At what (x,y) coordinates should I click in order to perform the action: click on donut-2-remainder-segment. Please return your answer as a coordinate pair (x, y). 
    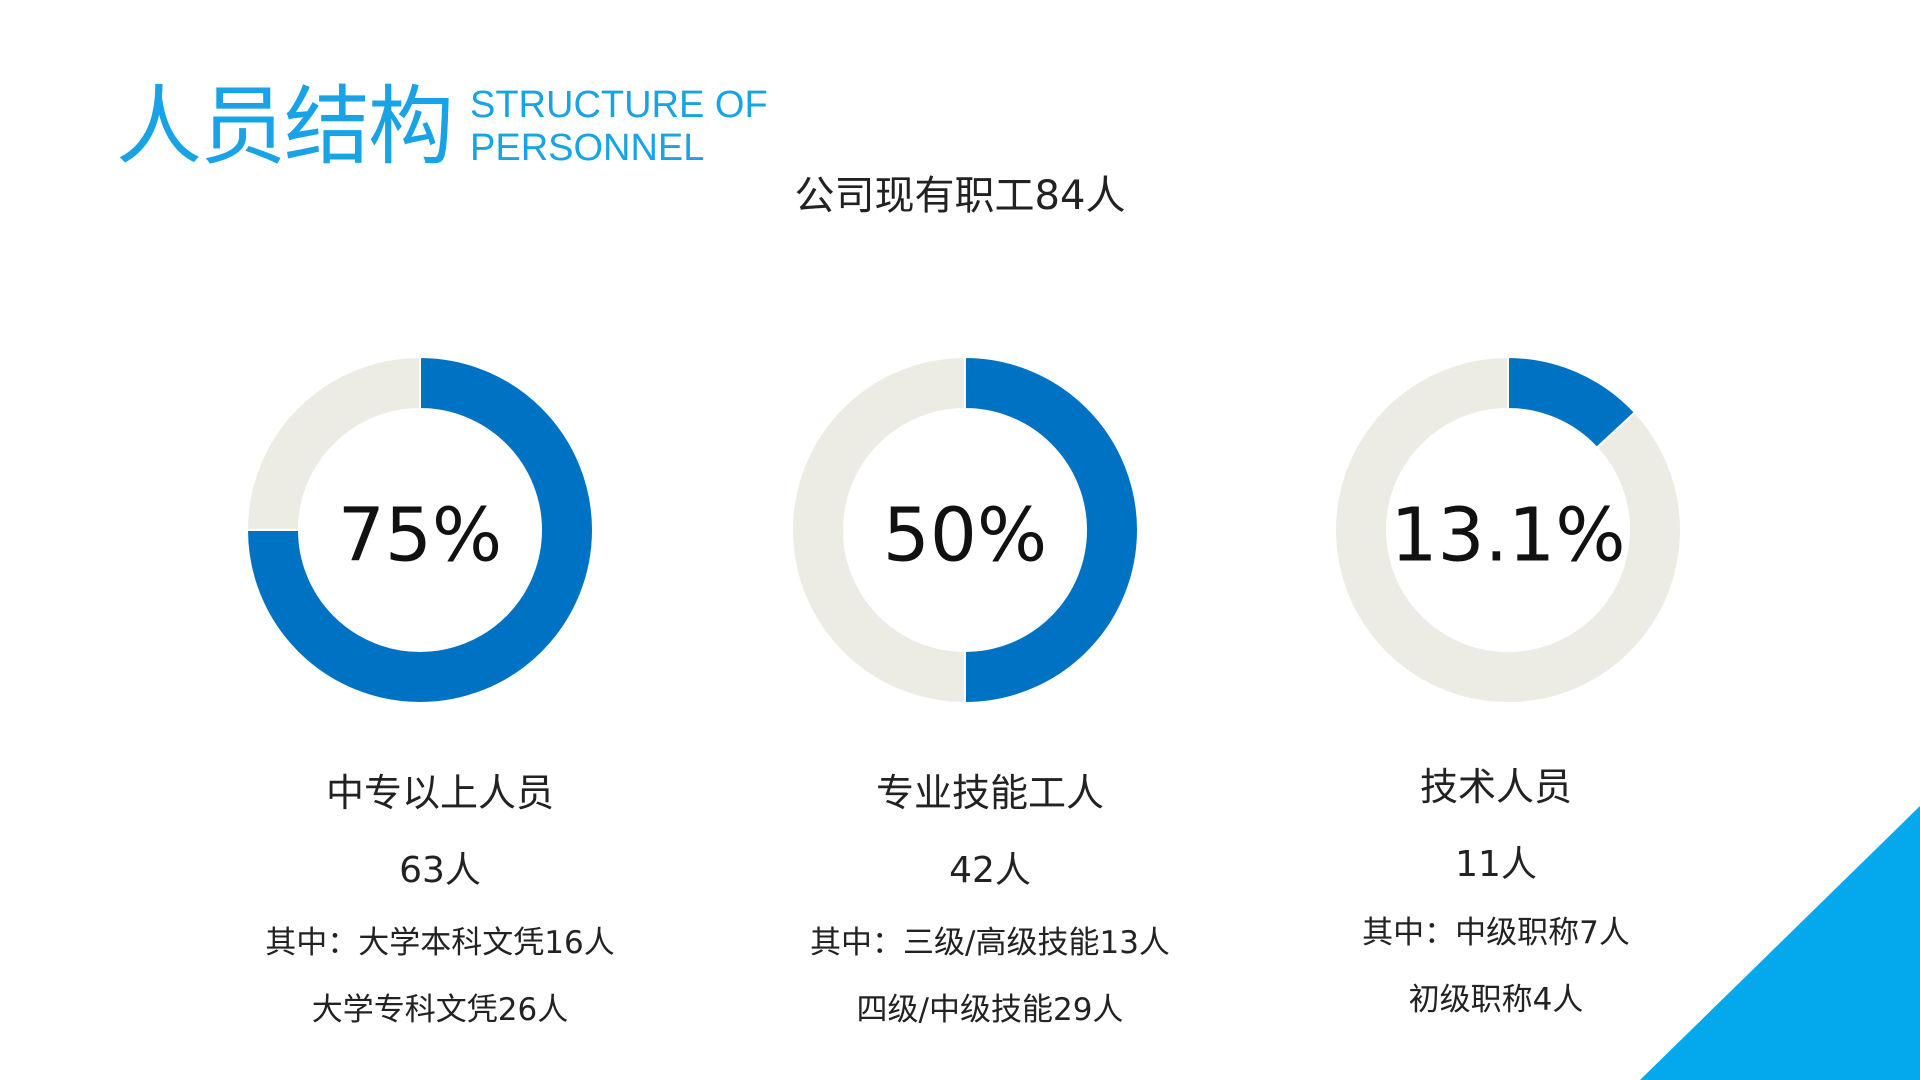
    Looking at the image, I should click on (878, 530).